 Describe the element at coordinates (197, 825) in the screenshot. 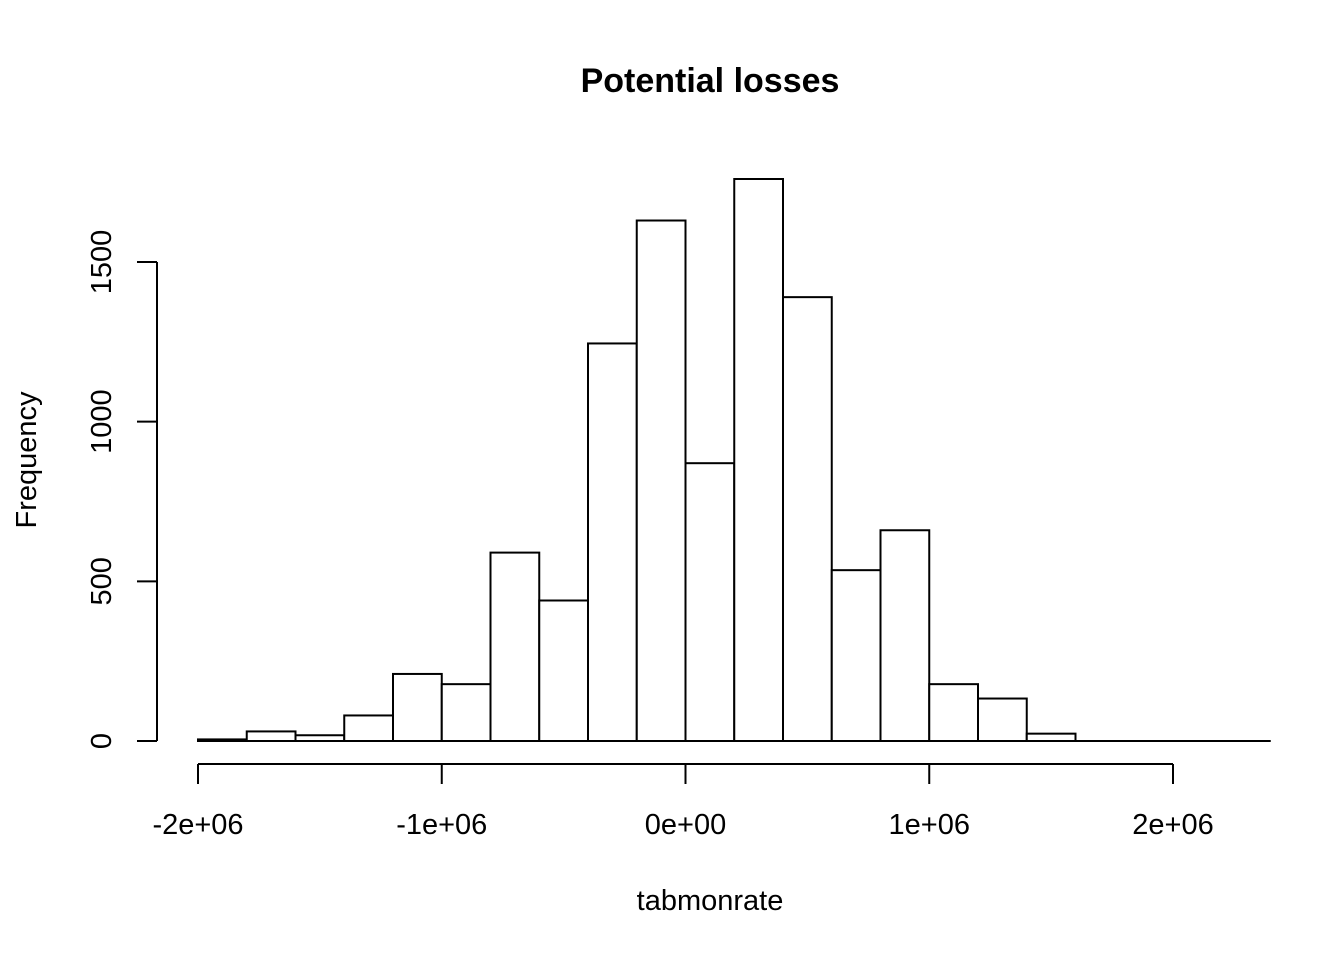

I see `x-tick-label: -2e+06` at that location.